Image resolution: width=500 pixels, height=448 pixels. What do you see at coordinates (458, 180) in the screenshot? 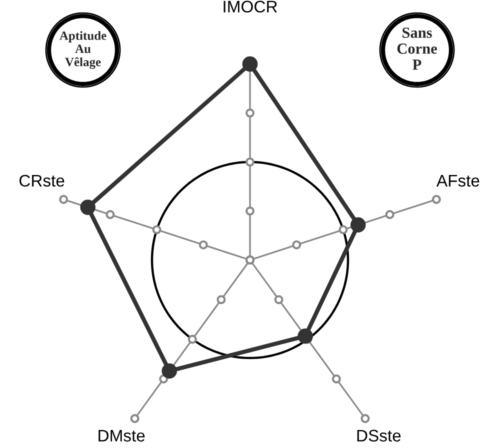
I see `spoke-label: AFste` at bounding box center [458, 180].